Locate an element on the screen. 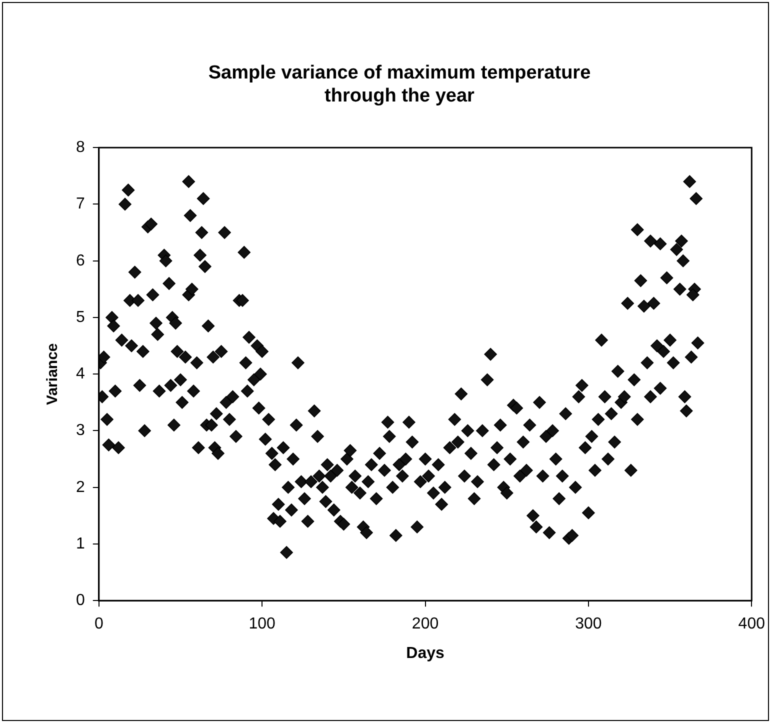  x-tick-label: 200 is located at coordinates (425, 624).